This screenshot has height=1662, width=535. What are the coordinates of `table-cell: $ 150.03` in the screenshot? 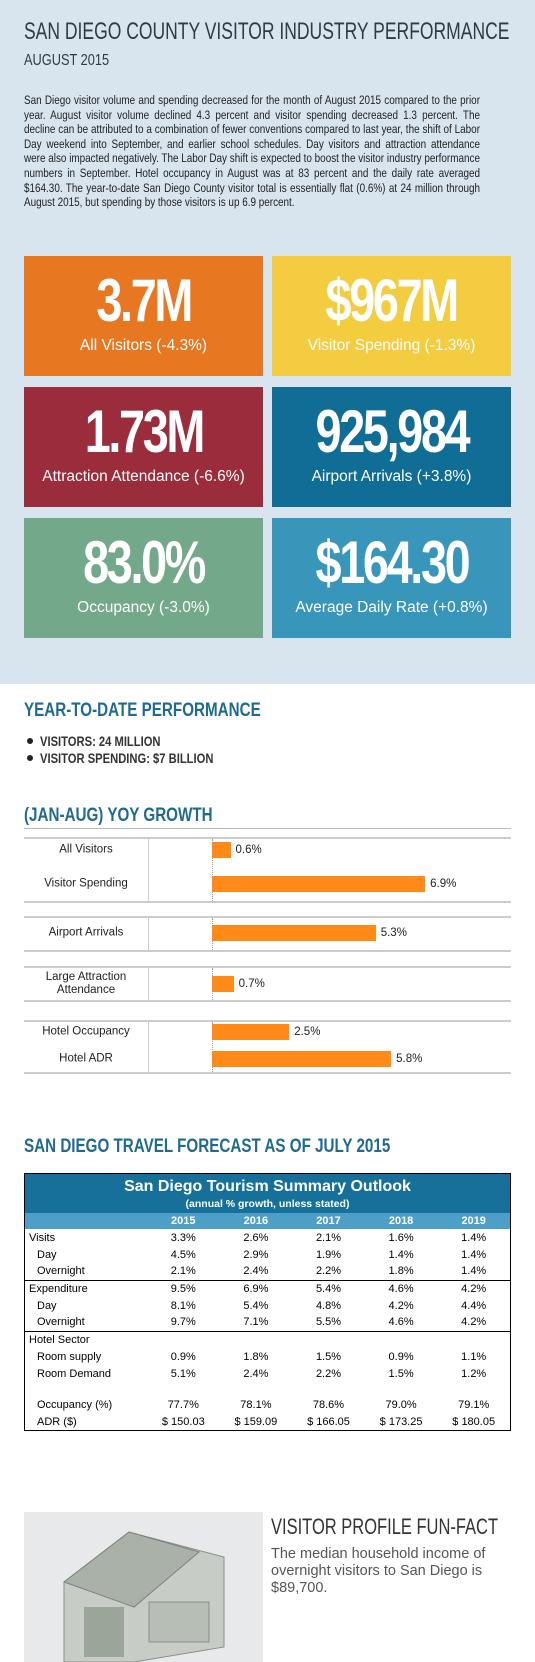 It's located at (183, 1421).